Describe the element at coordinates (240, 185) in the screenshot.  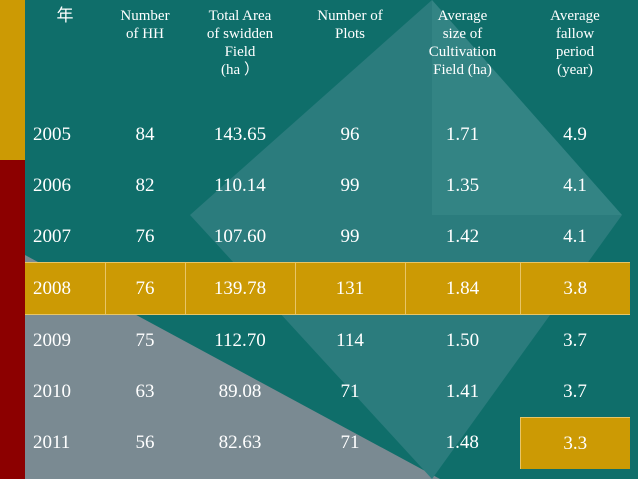
I see `cell-total-area: 110.14` at that location.